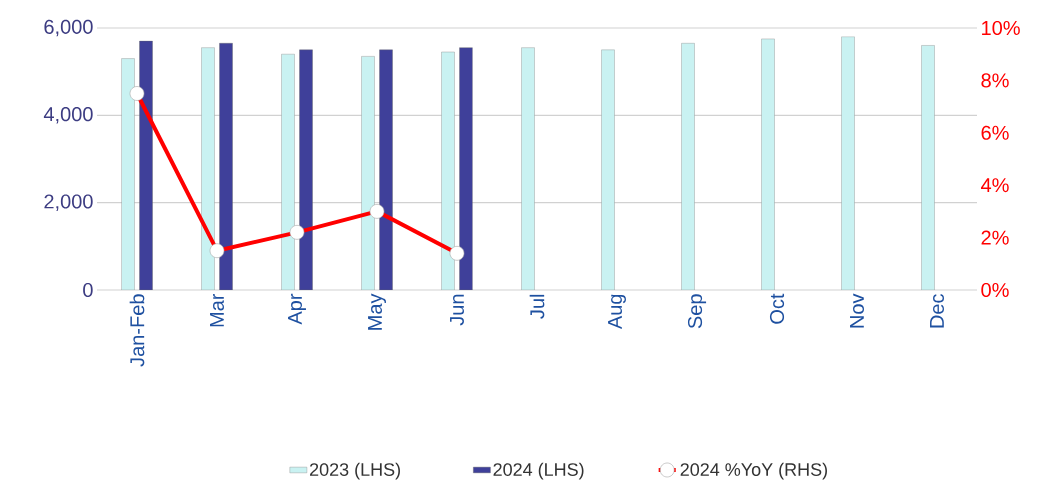  What do you see at coordinates (377, 311) in the screenshot?
I see `x-tick-label: May` at bounding box center [377, 311].